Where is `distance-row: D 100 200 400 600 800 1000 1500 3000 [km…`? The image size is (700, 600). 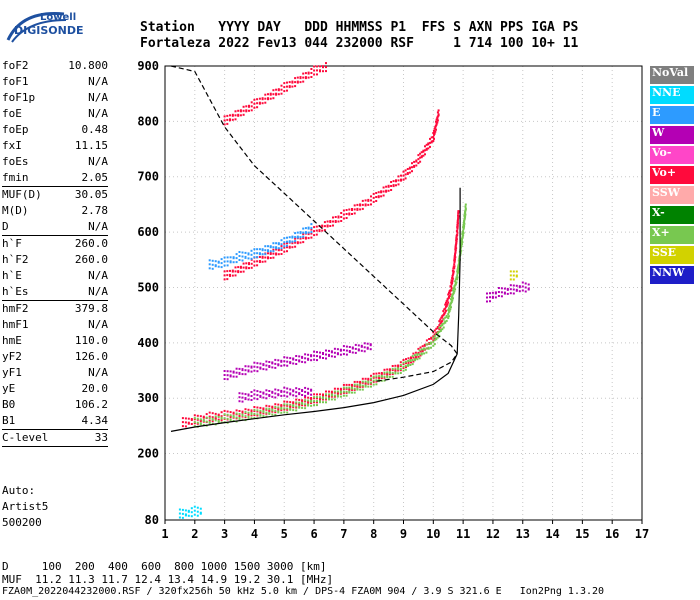 distance-row: D 100 200 400 600 800 1000 1500 3000 [km… is located at coordinates (164, 566).